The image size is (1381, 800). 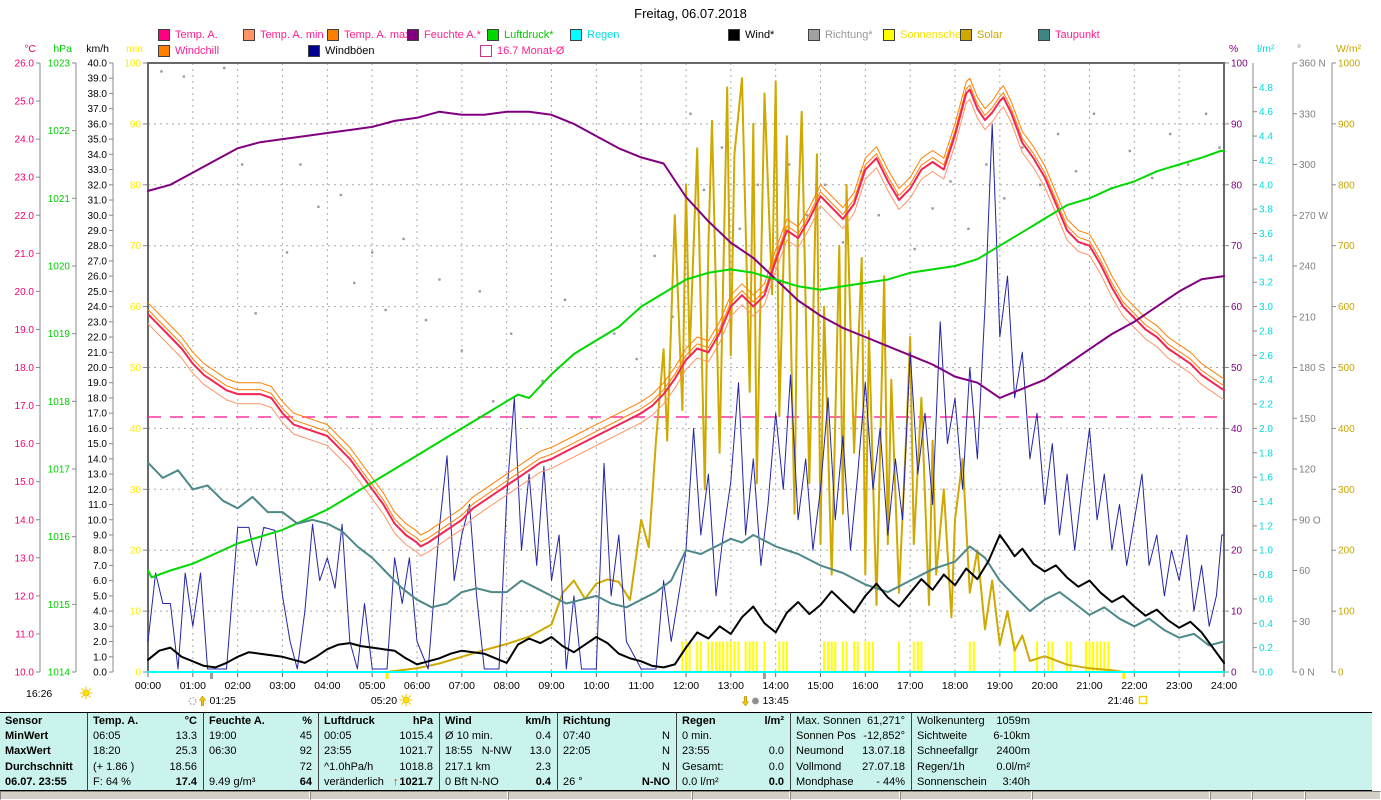 I want to click on svg-text: 16.0, so click(x=25, y=444).